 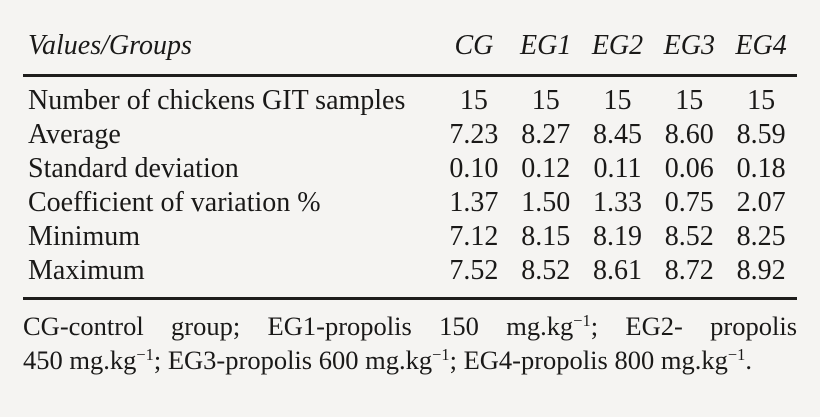 What do you see at coordinates (689, 53) in the screenshot?
I see `header-col-eg3: EG3` at bounding box center [689, 53].